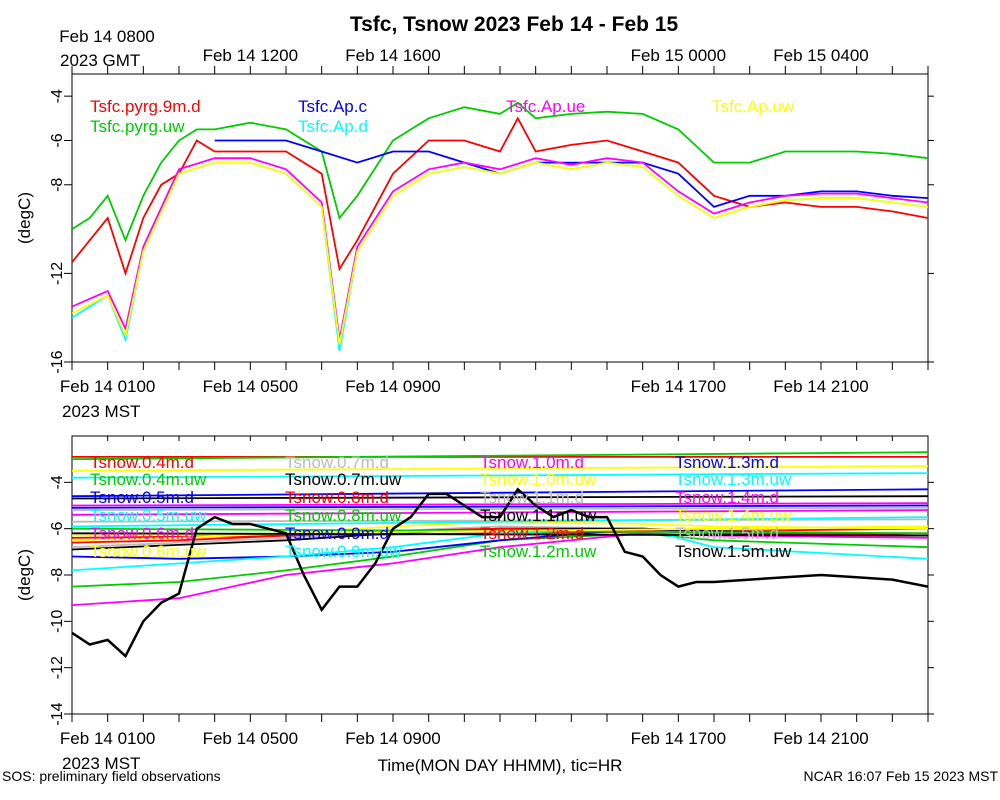 Image resolution: width=1000 pixels, height=800 pixels. I want to click on series-line-tsnow-1-4m-d, so click(500, 512).